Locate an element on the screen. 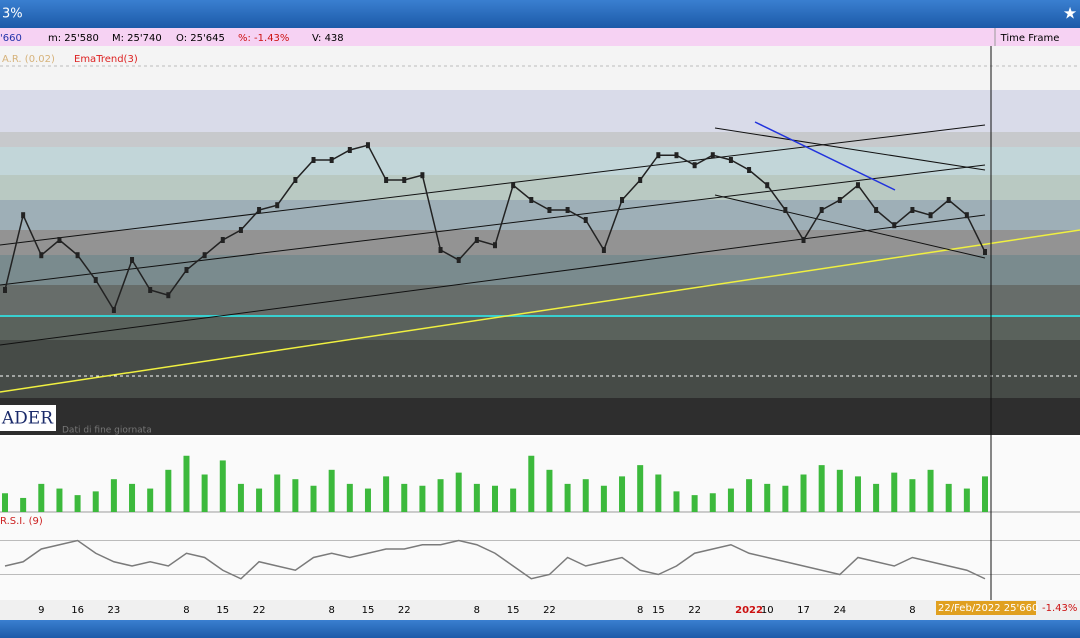 Image resolution: width=1080 pixels, height=638 pixels. title-bar is located at coordinates (540, 14).